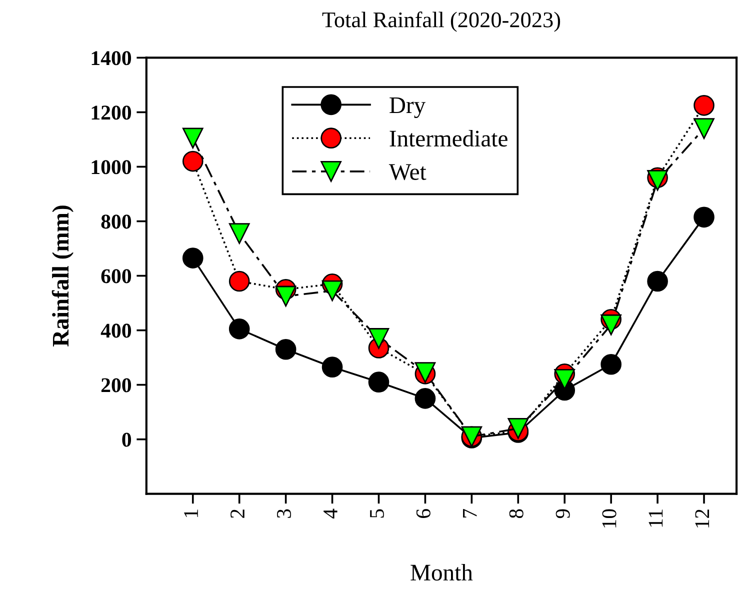  Describe the element at coordinates (516, 513) in the screenshot. I see `x-tick-label: 8` at that location.